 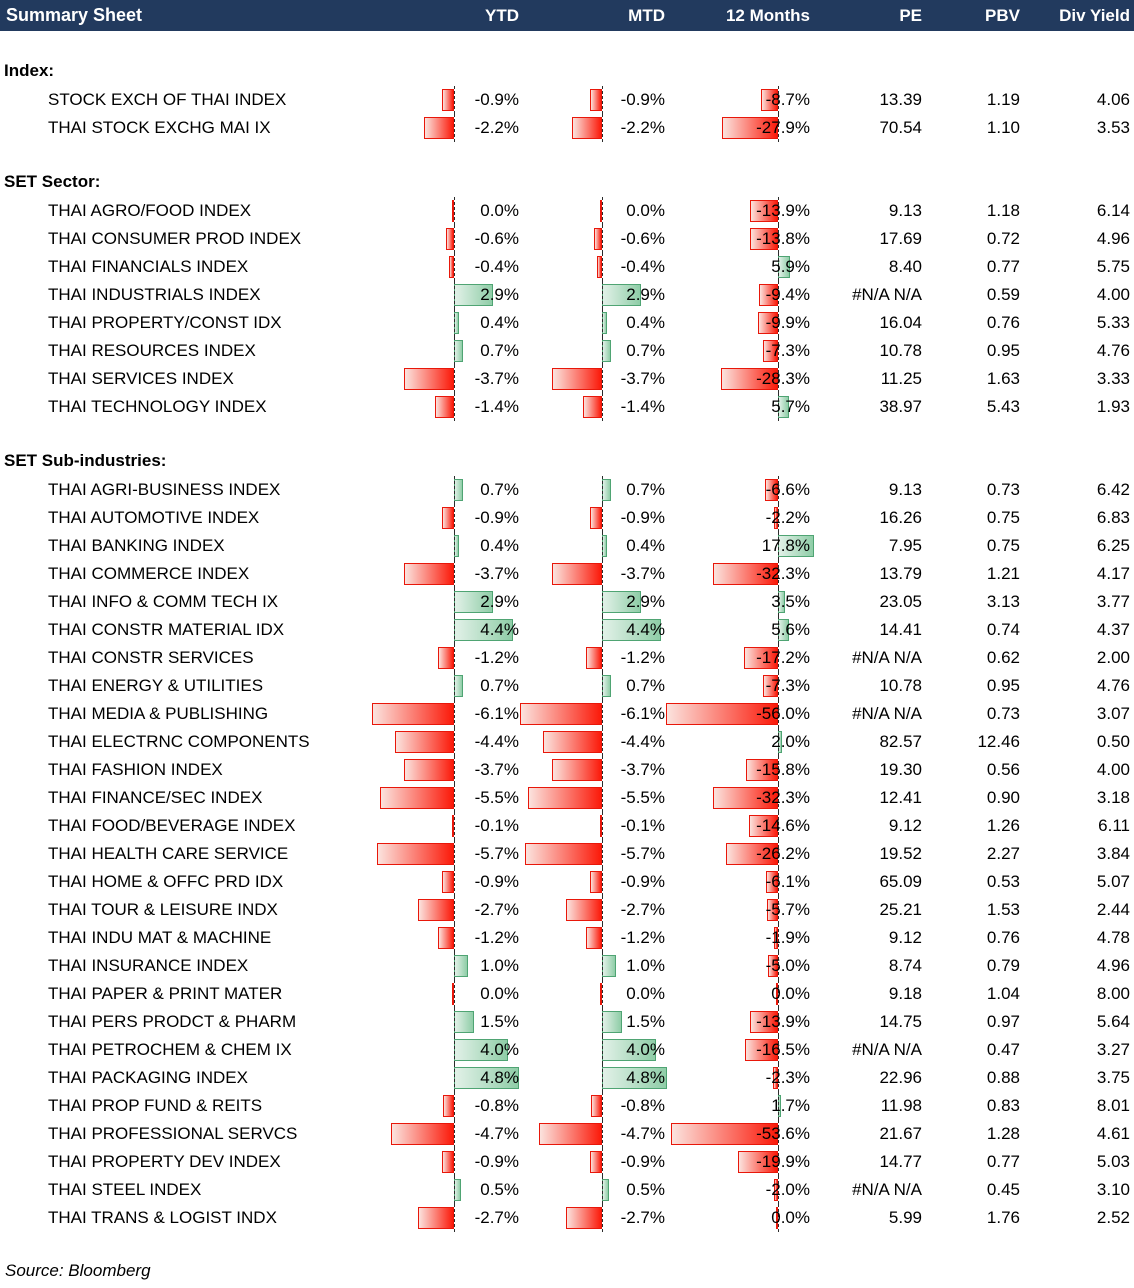 I want to click on pbv-value: 2.27, so click(x=1003, y=853).